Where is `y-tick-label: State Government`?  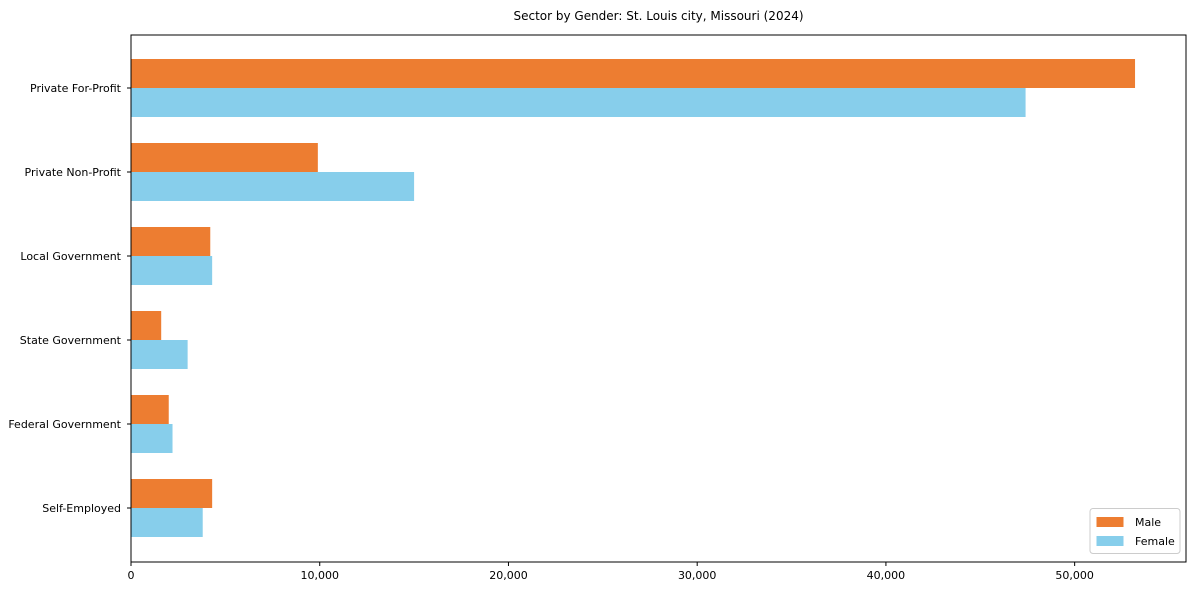
y-tick-label: State Government is located at coordinates (71, 340).